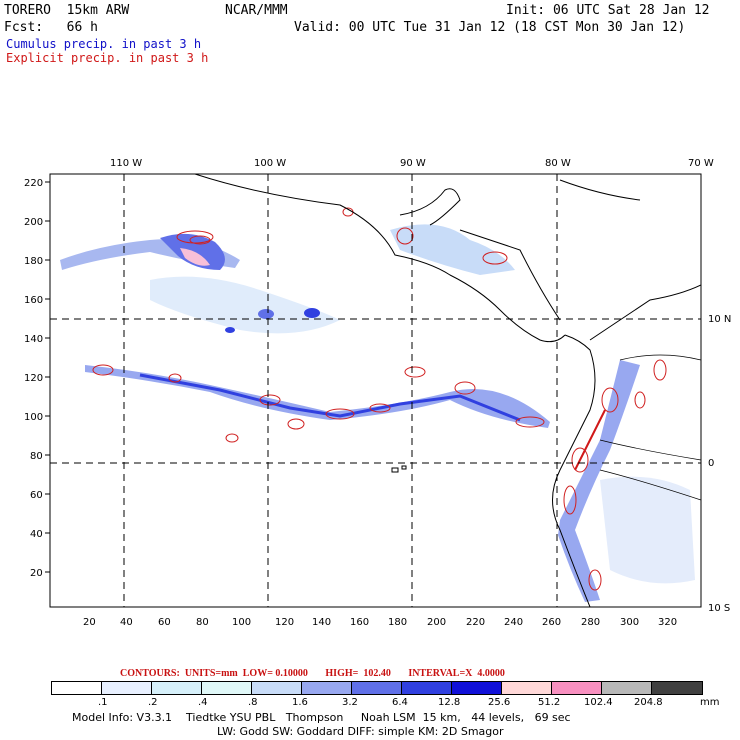 Image resolution: width=740 pixels, height=740 pixels. What do you see at coordinates (600, 190) in the screenshot?
I see `cuba-coast` at bounding box center [600, 190].